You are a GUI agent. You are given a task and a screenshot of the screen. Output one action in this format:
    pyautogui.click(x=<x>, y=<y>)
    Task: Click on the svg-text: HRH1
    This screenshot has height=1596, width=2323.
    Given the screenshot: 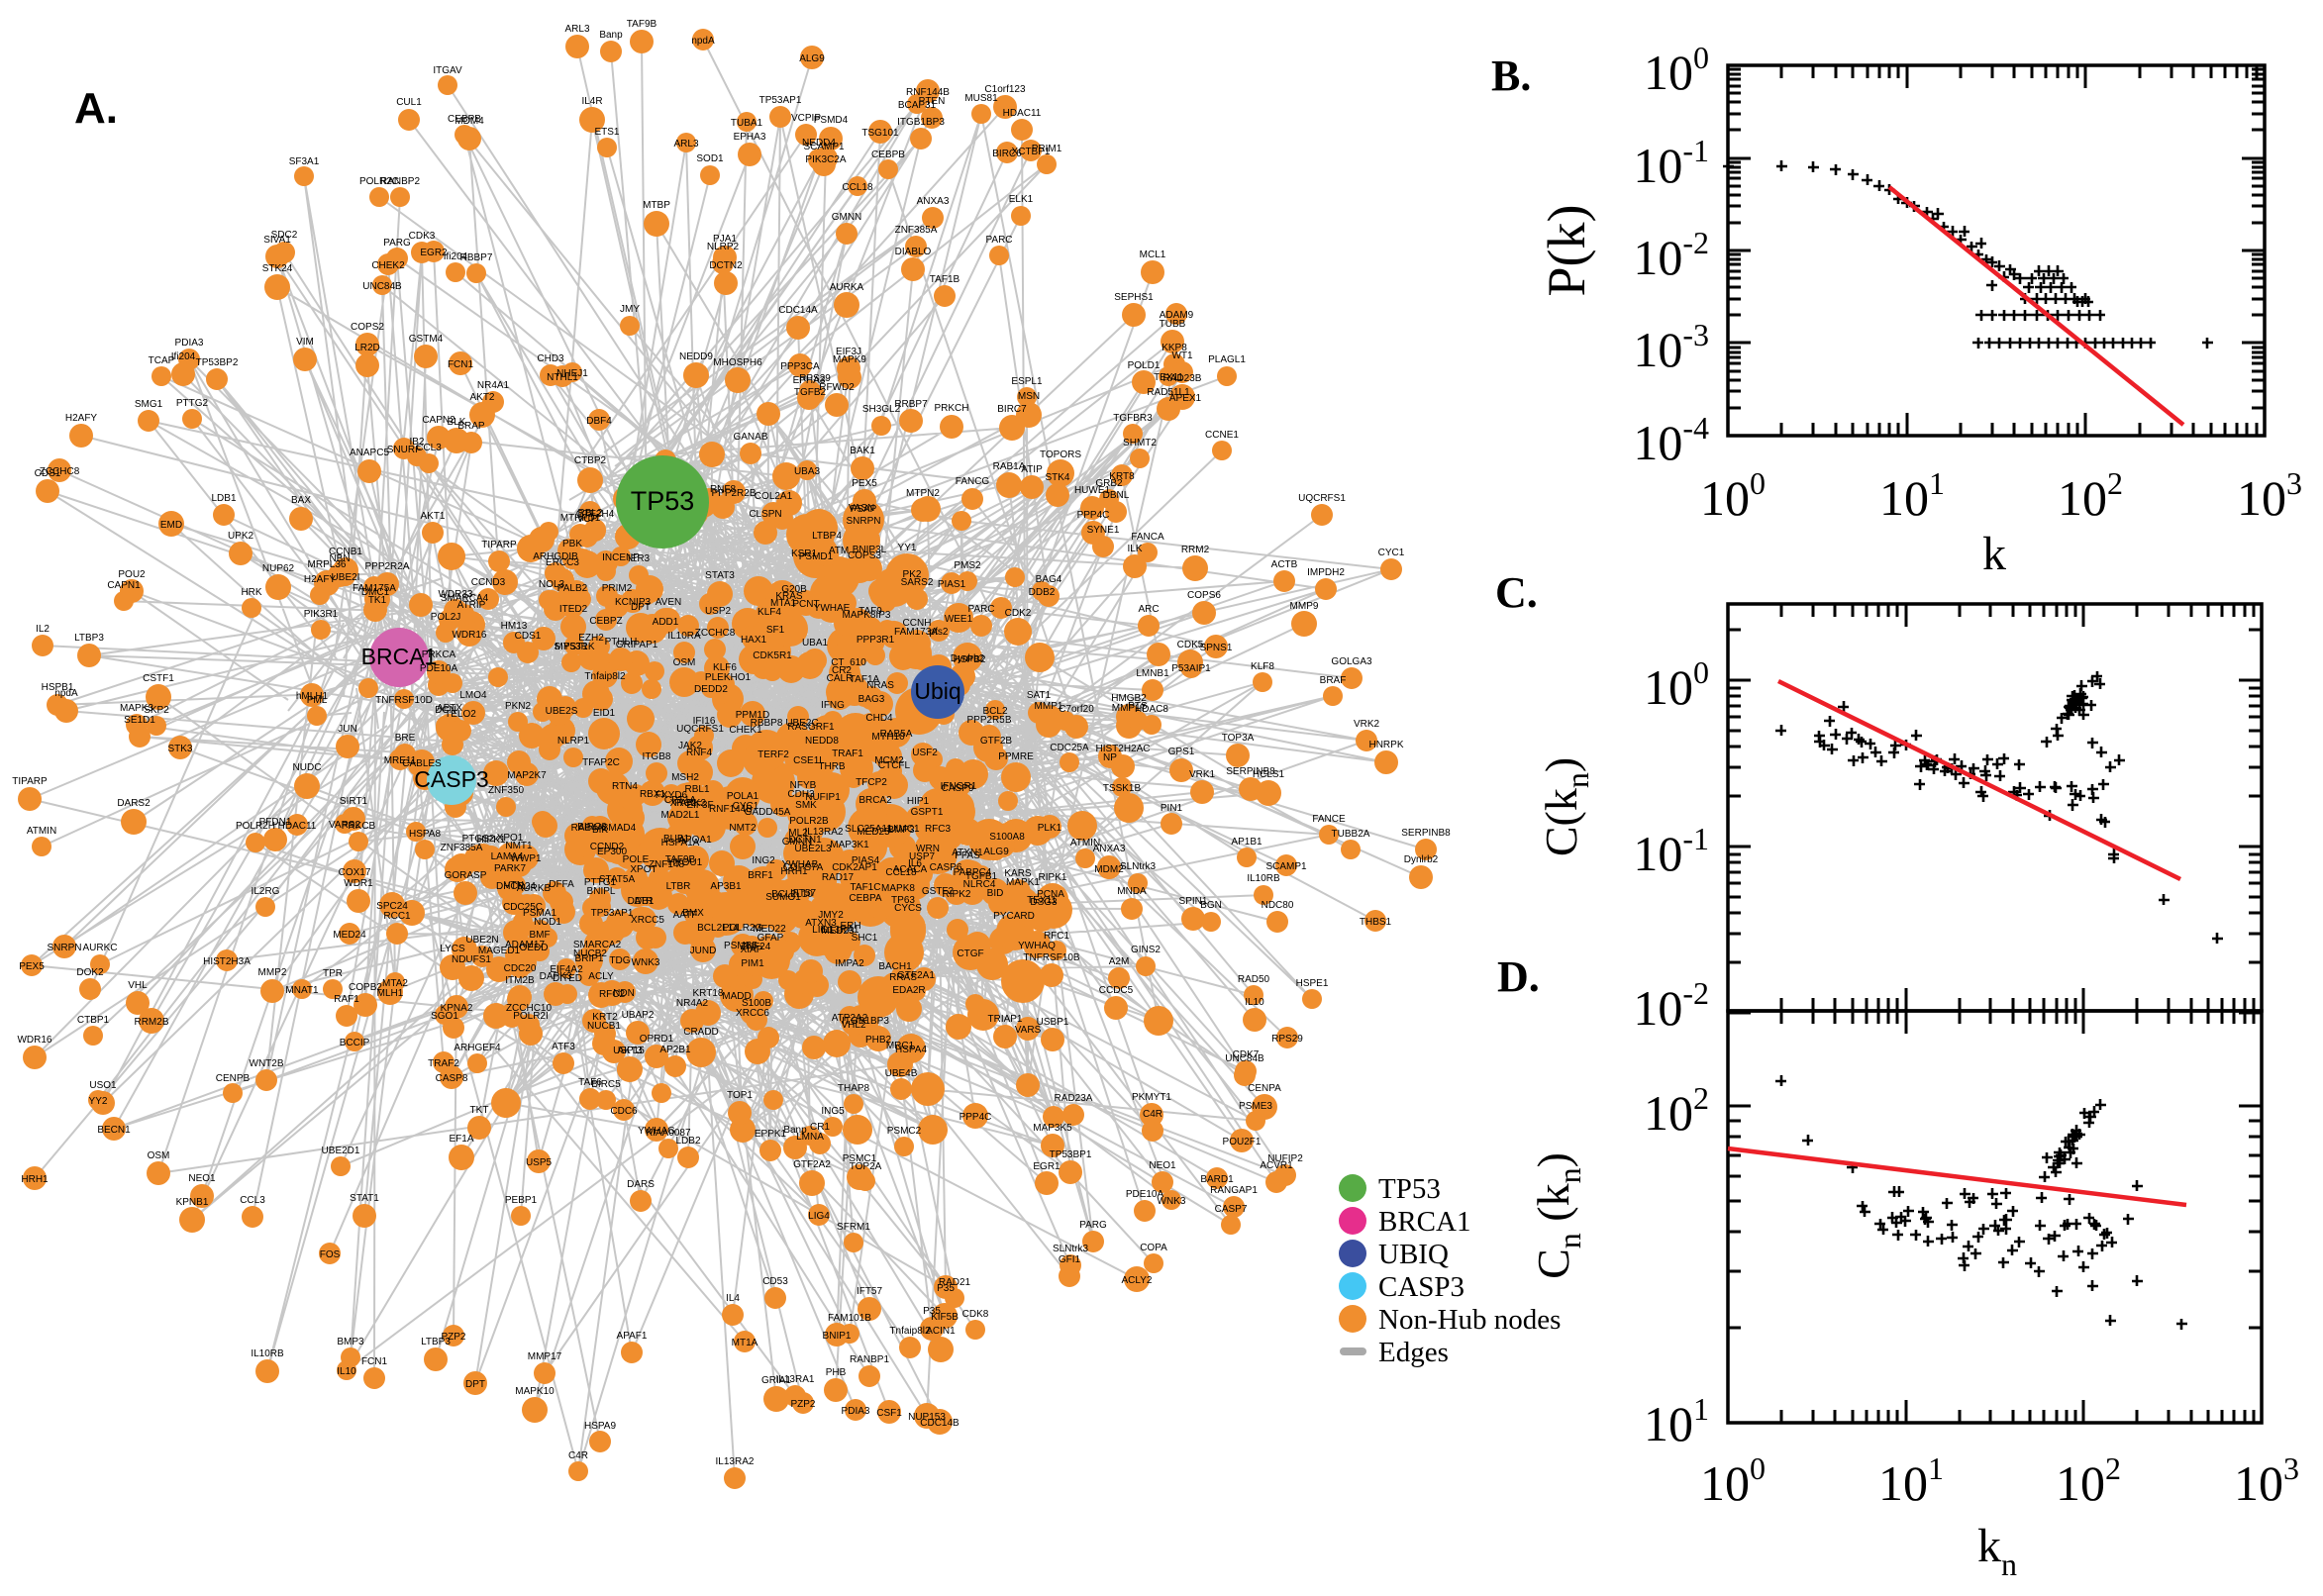 What is the action you would take?
    pyautogui.click(x=794, y=871)
    